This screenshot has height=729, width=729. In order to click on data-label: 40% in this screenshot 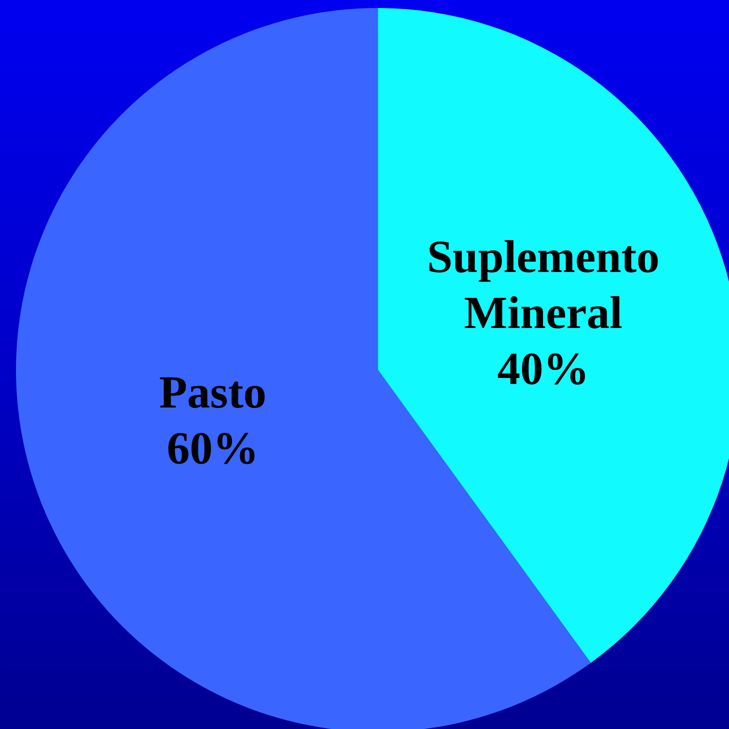, I will do `click(543, 368)`.